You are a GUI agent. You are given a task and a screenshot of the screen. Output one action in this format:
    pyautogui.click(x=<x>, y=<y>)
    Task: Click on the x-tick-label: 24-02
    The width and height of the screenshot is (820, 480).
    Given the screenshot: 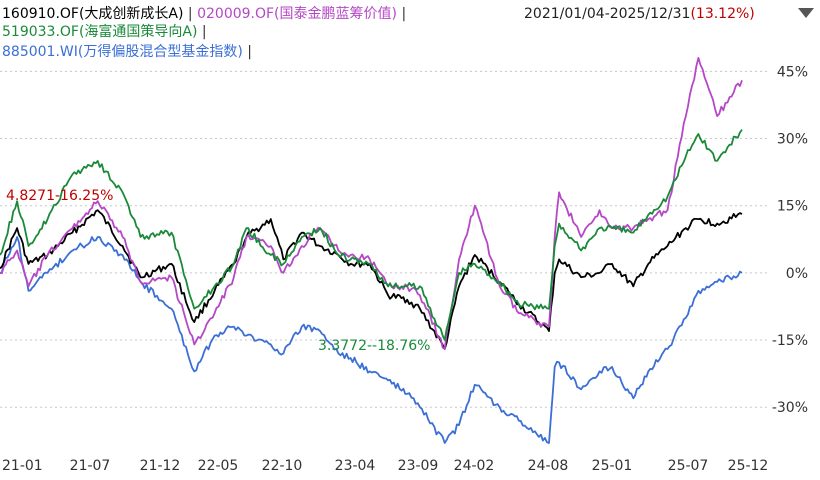 What is the action you would take?
    pyautogui.click(x=474, y=466)
    